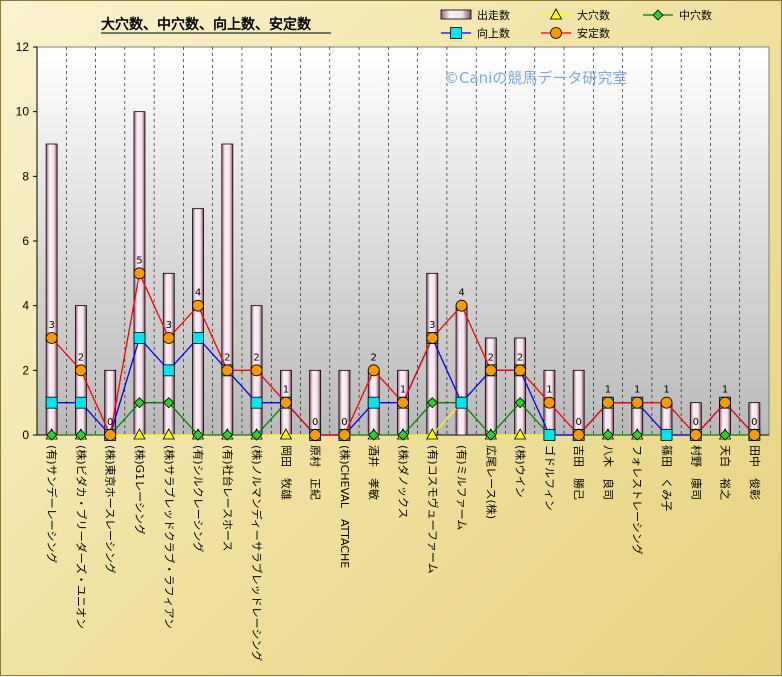 Image resolution: width=782 pixels, height=677 pixels. What do you see at coordinates (535, 78) in the screenshot?
I see `watermark: ©Caniの競馬データ研究室` at bounding box center [535, 78].